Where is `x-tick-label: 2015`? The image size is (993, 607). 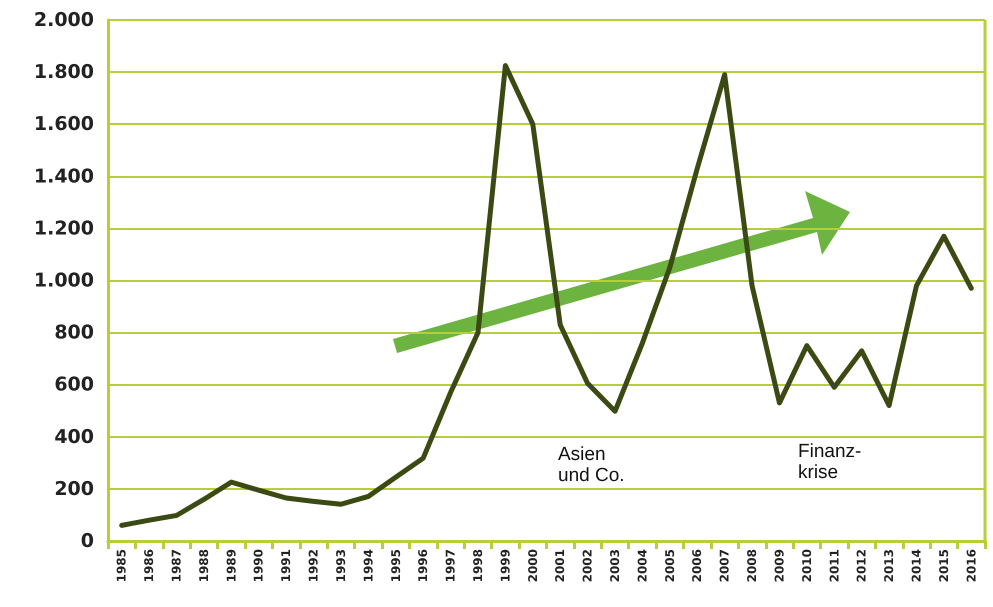 x-tick-label: 2015 is located at coordinates (943, 565).